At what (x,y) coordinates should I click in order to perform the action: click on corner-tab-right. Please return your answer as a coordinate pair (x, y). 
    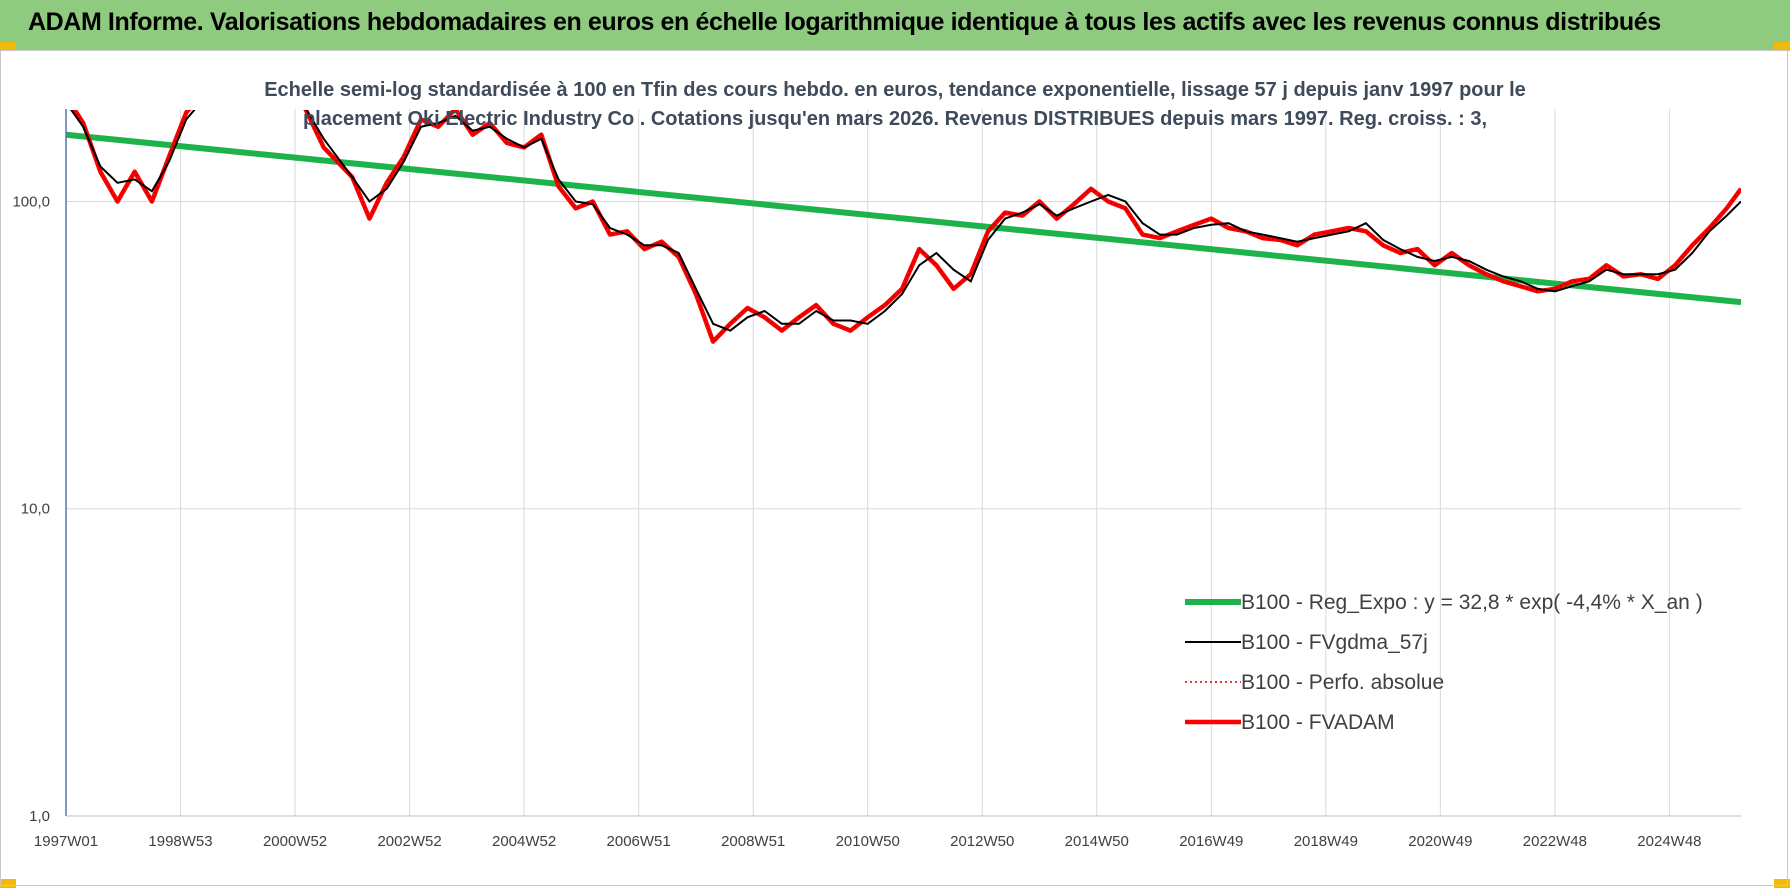
    Looking at the image, I should click on (1782, 46).